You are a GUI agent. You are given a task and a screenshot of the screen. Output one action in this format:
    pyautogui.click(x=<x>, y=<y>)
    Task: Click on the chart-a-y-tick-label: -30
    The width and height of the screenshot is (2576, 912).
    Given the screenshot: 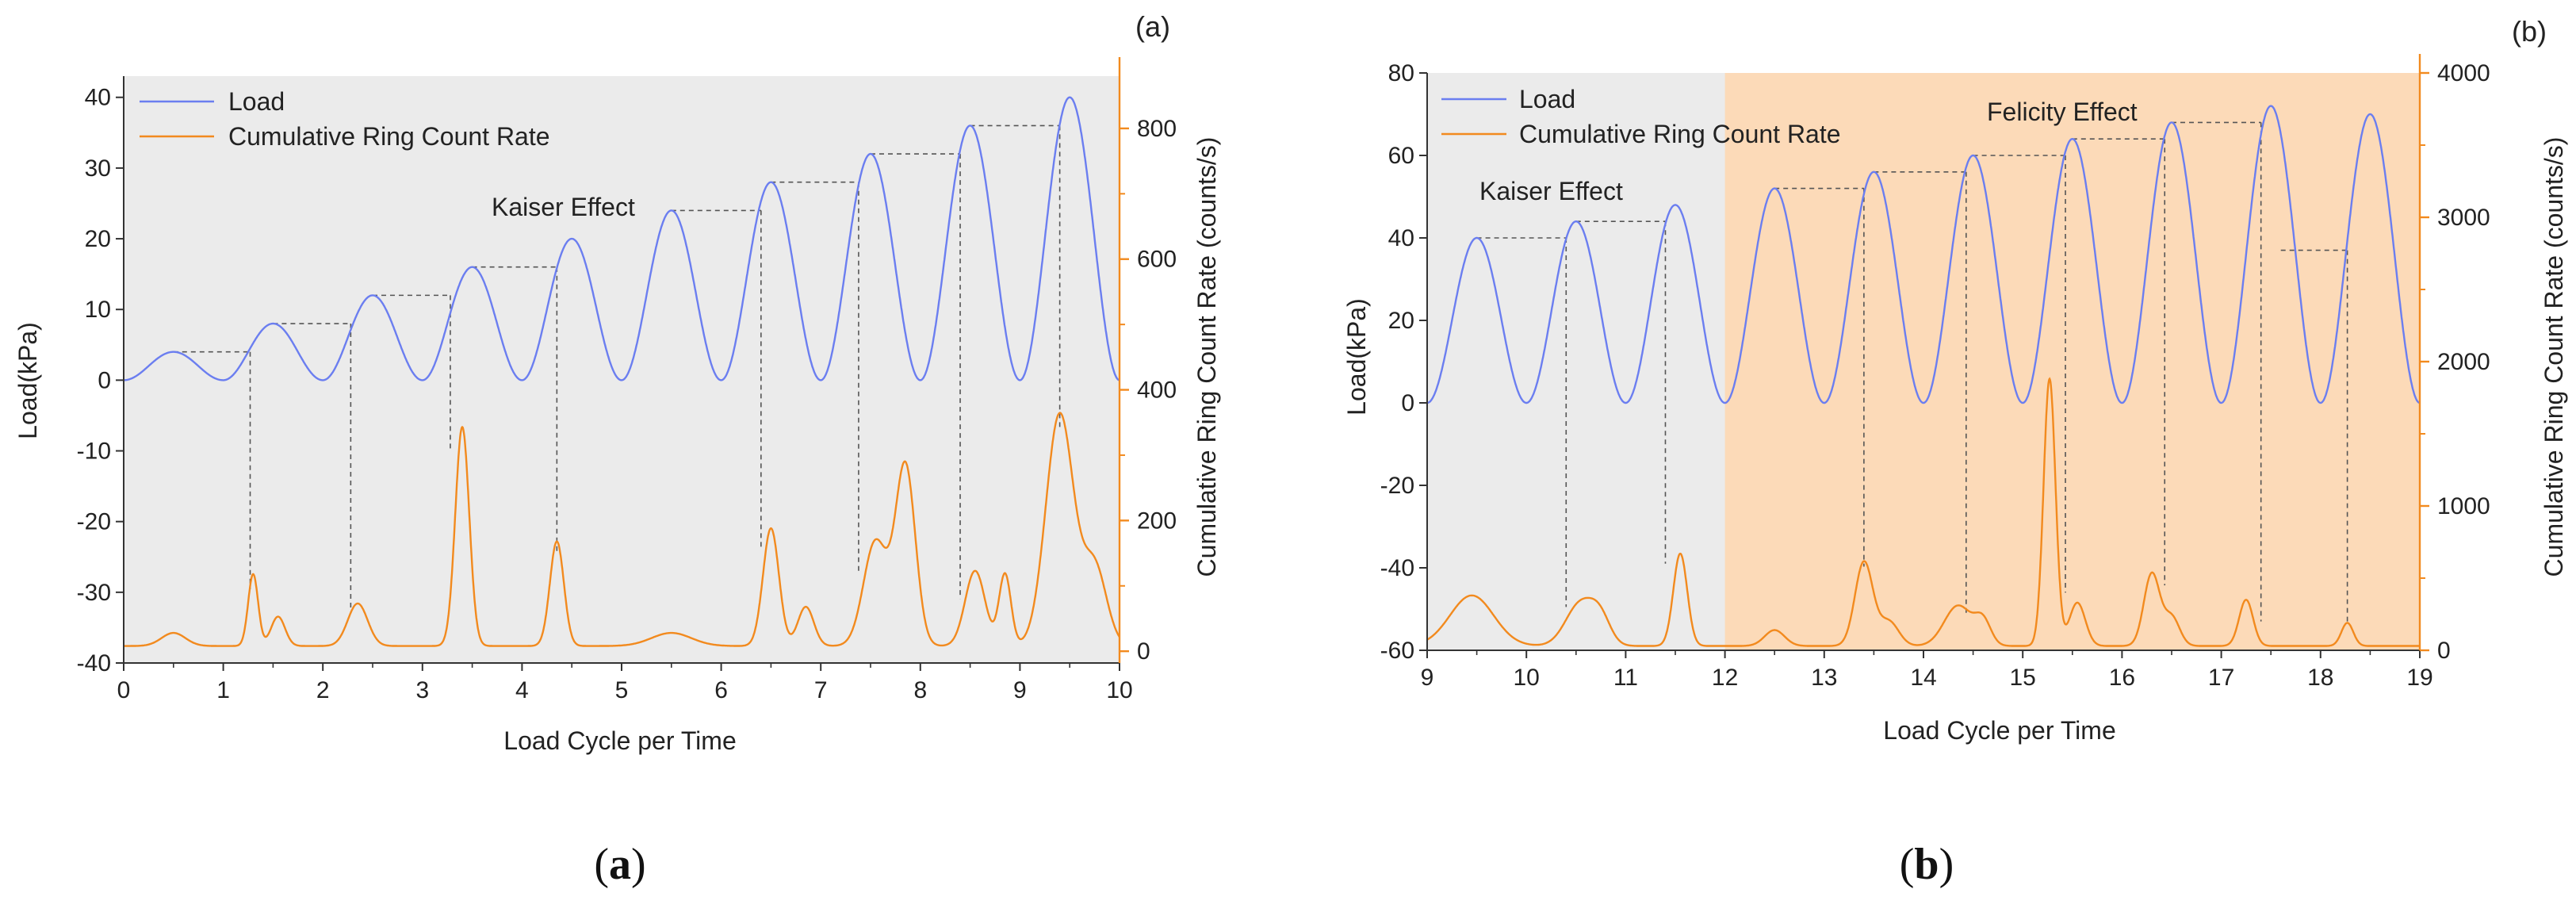 What is the action you would take?
    pyautogui.click(x=94, y=593)
    